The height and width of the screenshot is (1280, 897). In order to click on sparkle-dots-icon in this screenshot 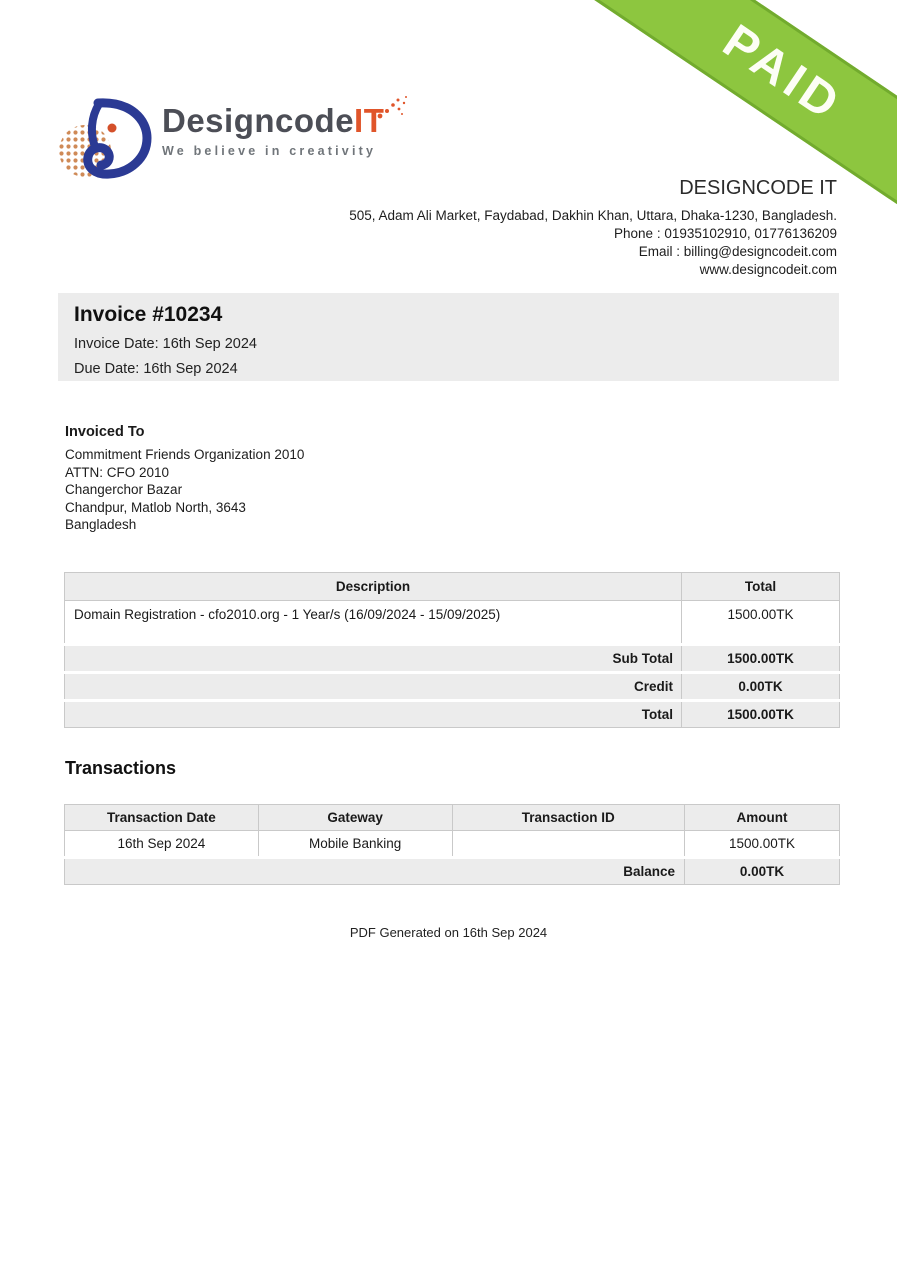, I will do `click(393, 109)`.